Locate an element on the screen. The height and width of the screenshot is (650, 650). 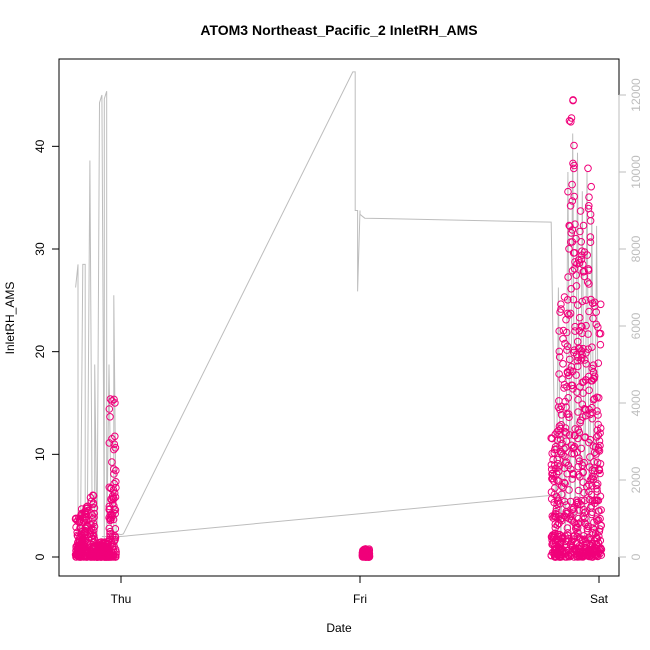
y-right-tick-label: 2000 is located at coordinates (636, 479).